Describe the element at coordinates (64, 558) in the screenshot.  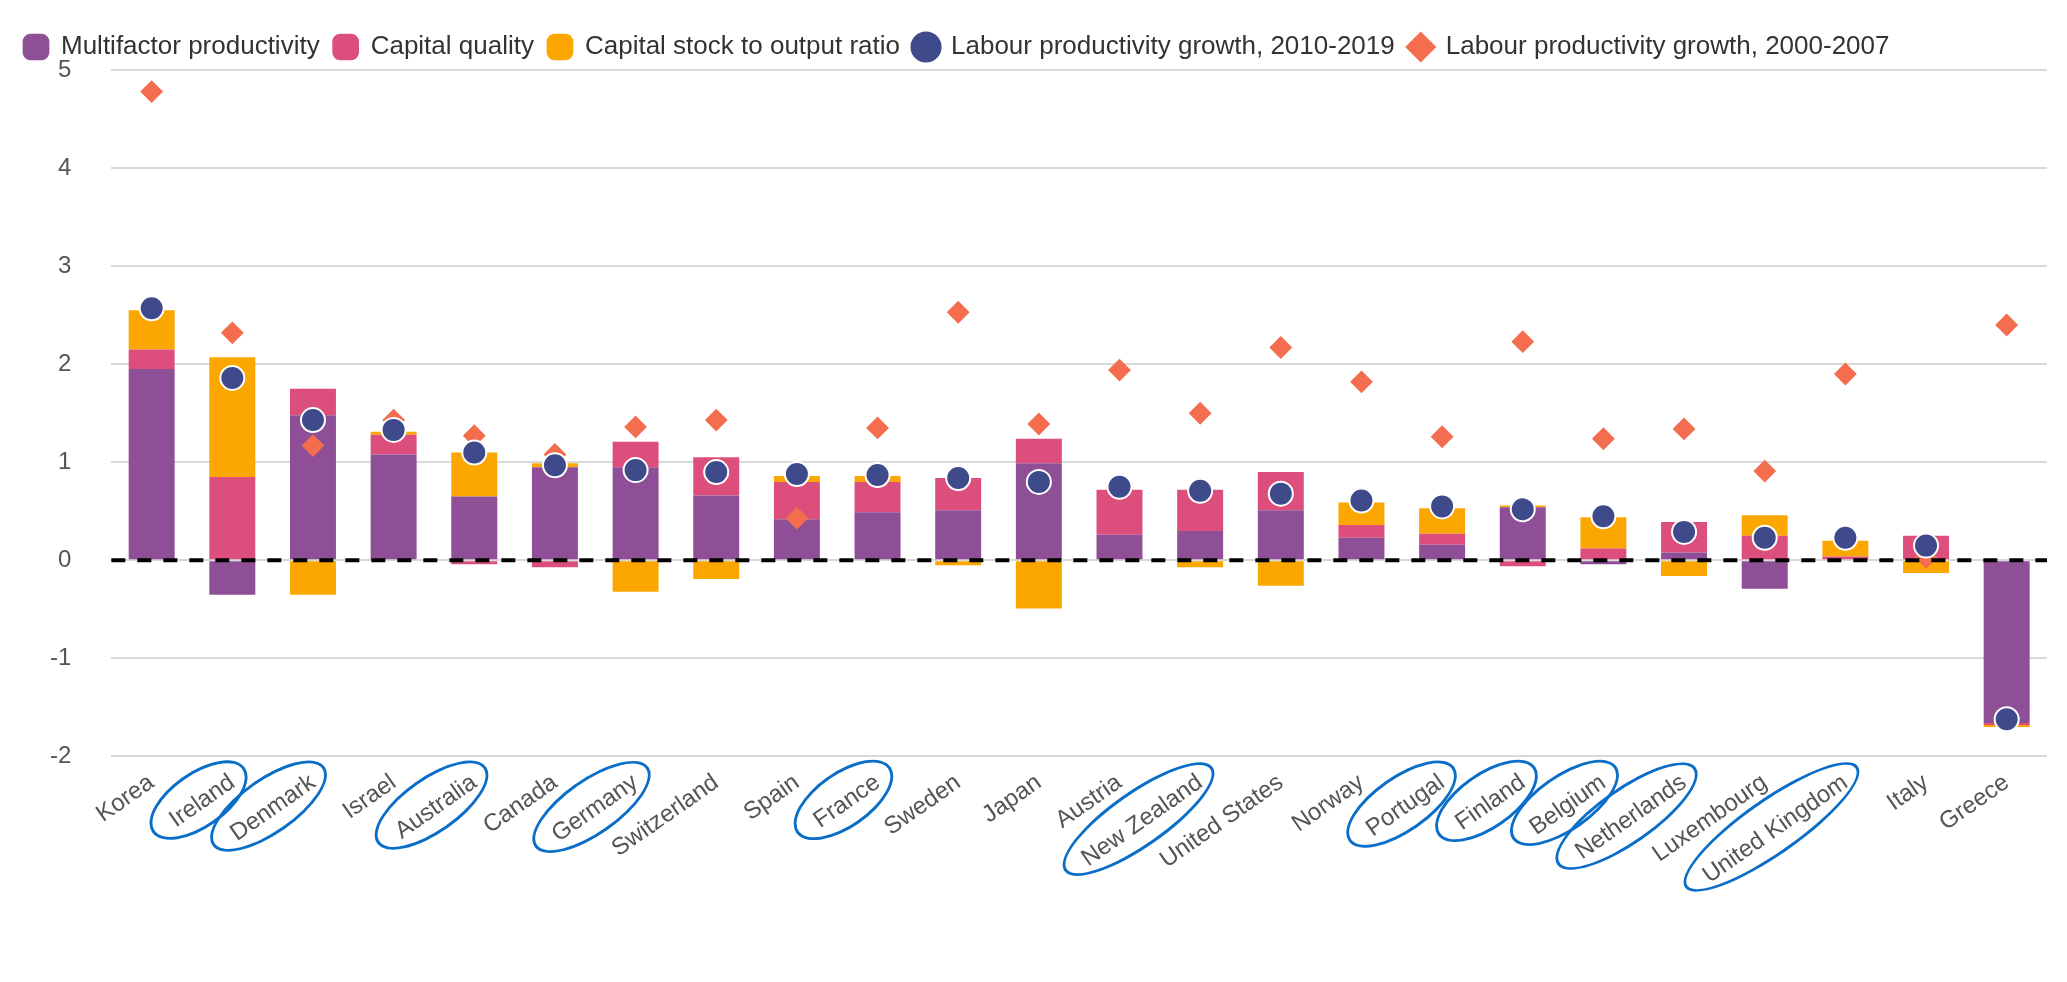
I see `y-tick-label: 0` at that location.